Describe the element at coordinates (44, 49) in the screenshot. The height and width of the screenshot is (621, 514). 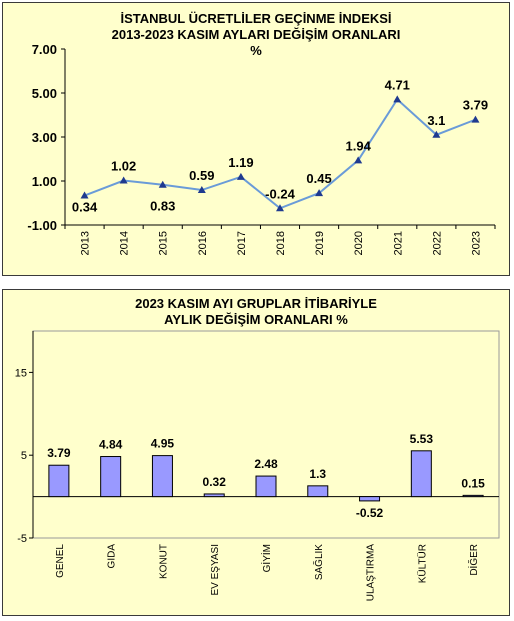
I see `line-chart-y-tick-label: 7.00` at that location.